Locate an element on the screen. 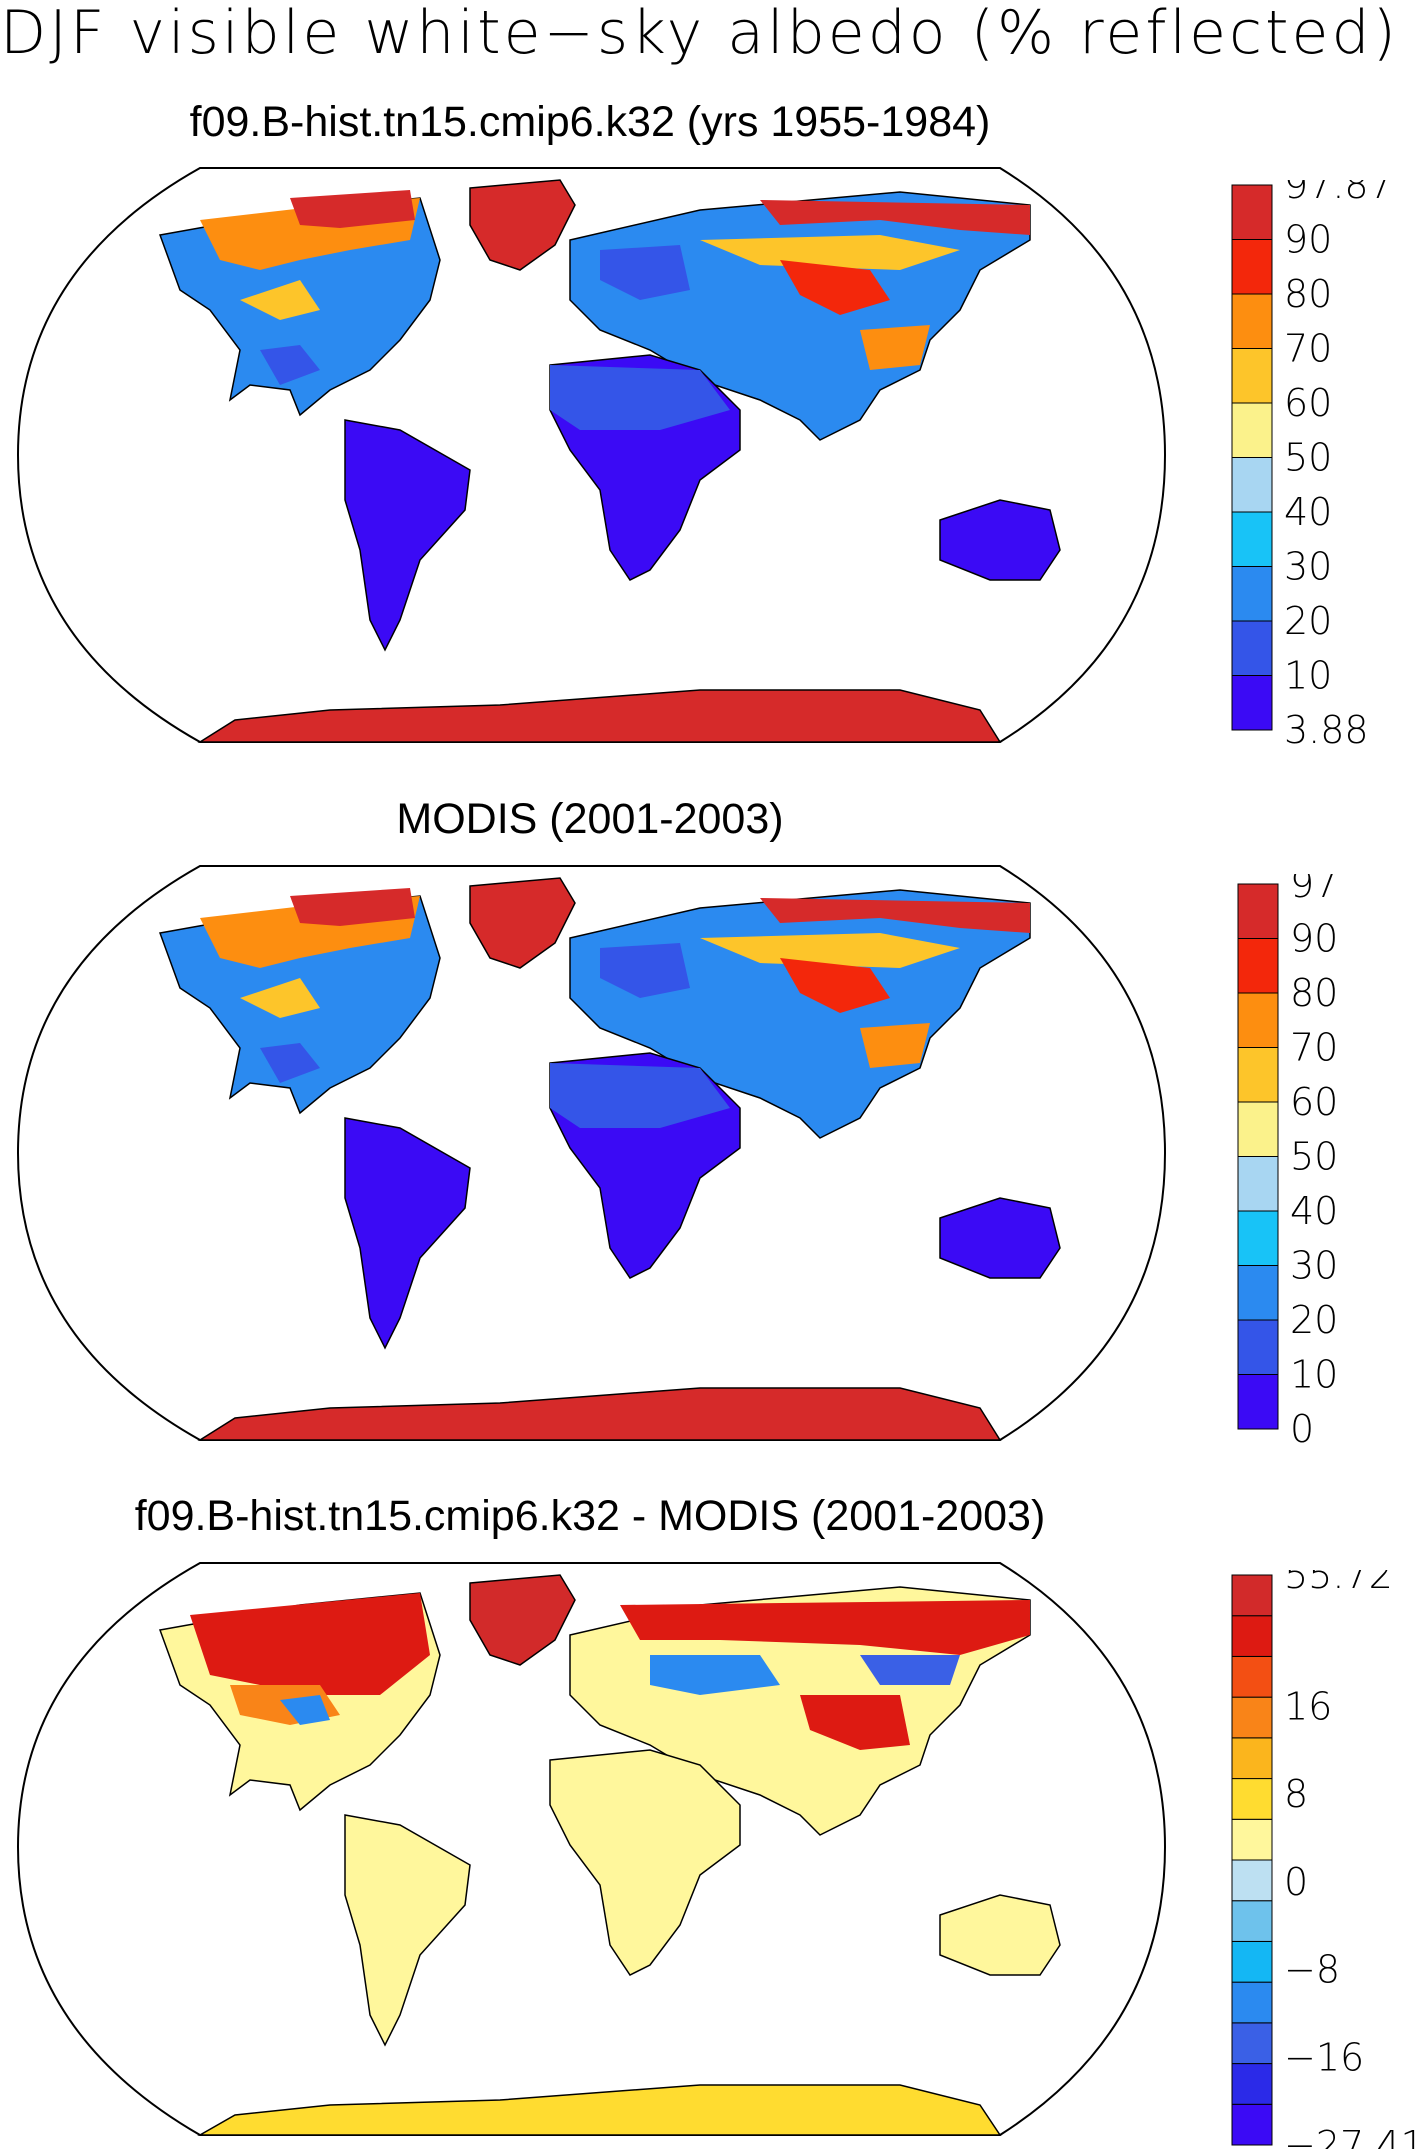 This screenshot has height=2149, width=1416. panel-2-title: MODIS (2001-2003) is located at coordinates (590, 819).